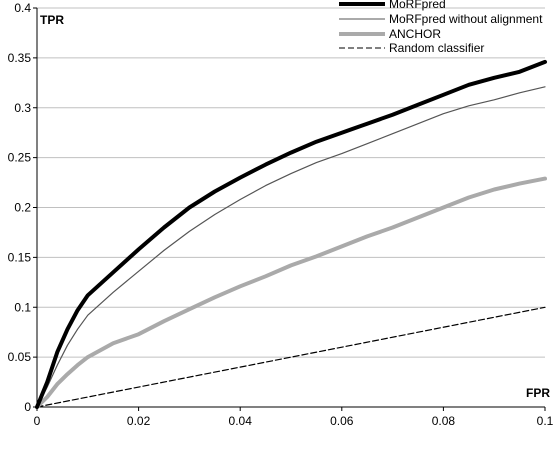 The height and width of the screenshot is (461, 556). I want to click on x-tick-label-0: 0, so click(37, 421).